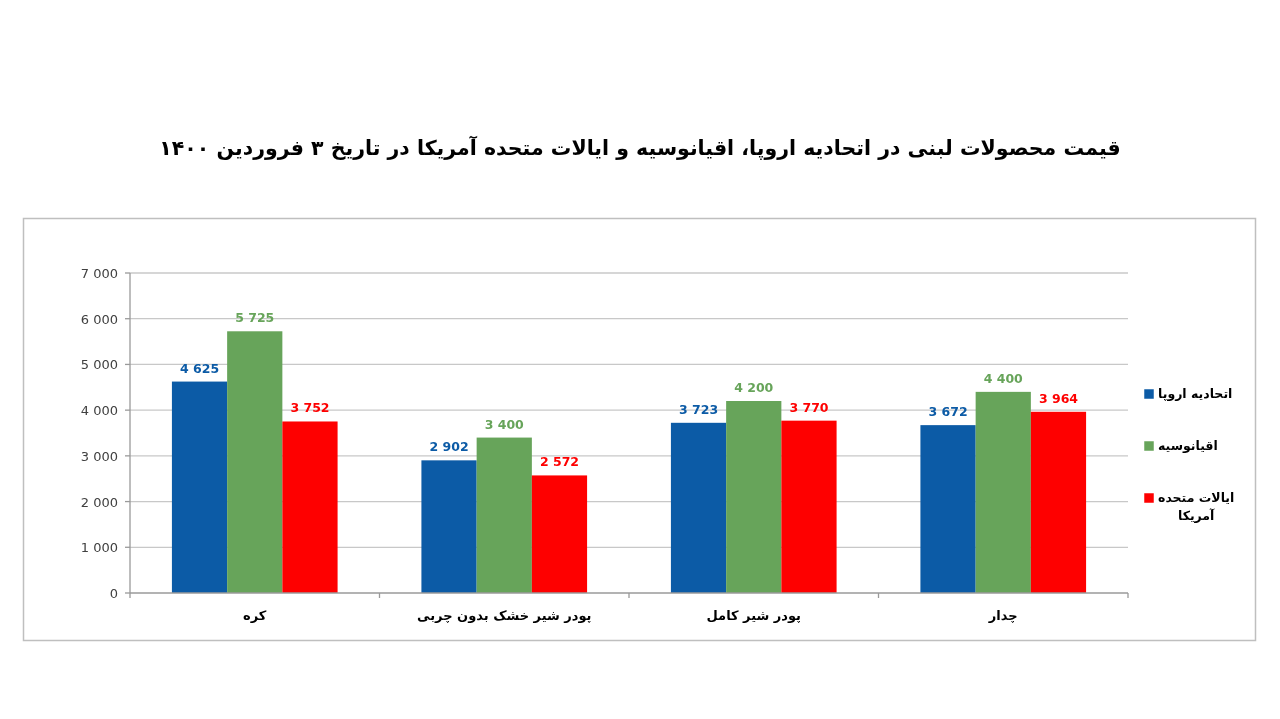  I want to click on legend-label: اقیانوسیه, so click(1188, 445).